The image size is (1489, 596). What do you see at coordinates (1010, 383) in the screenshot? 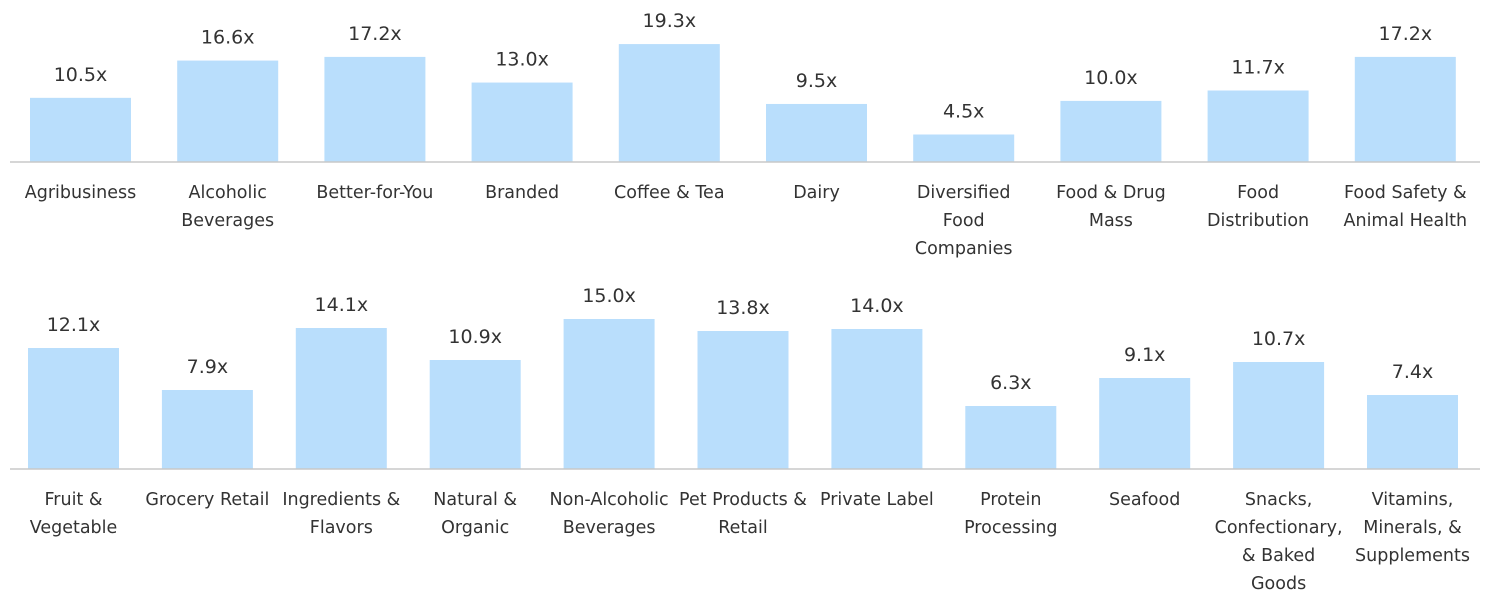
I see `value-label: 6.3x` at bounding box center [1010, 383].